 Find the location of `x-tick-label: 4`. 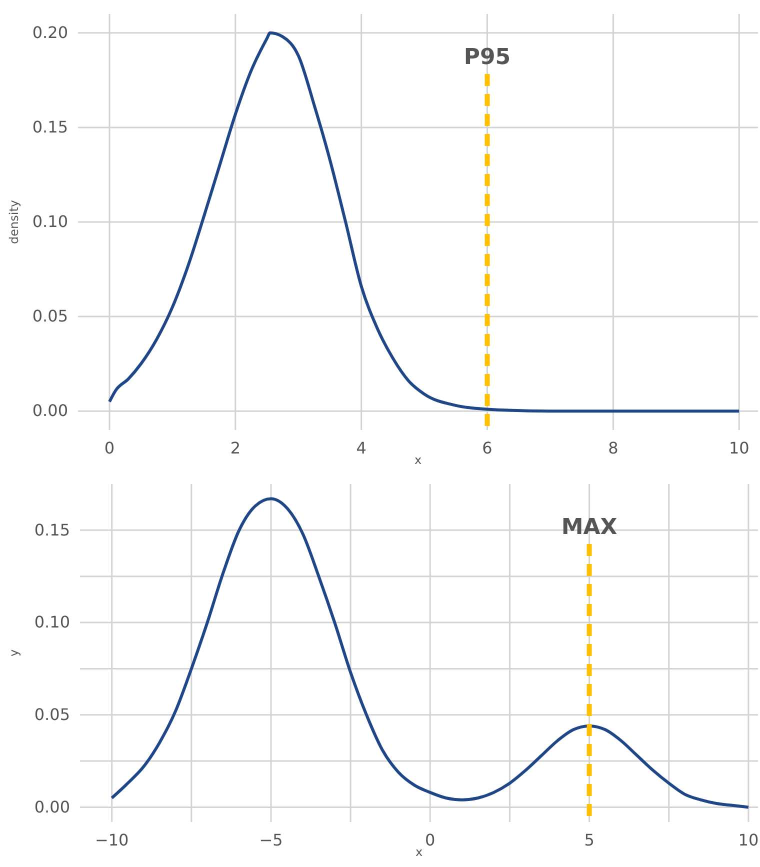

x-tick-label: 4 is located at coordinates (361, 448).